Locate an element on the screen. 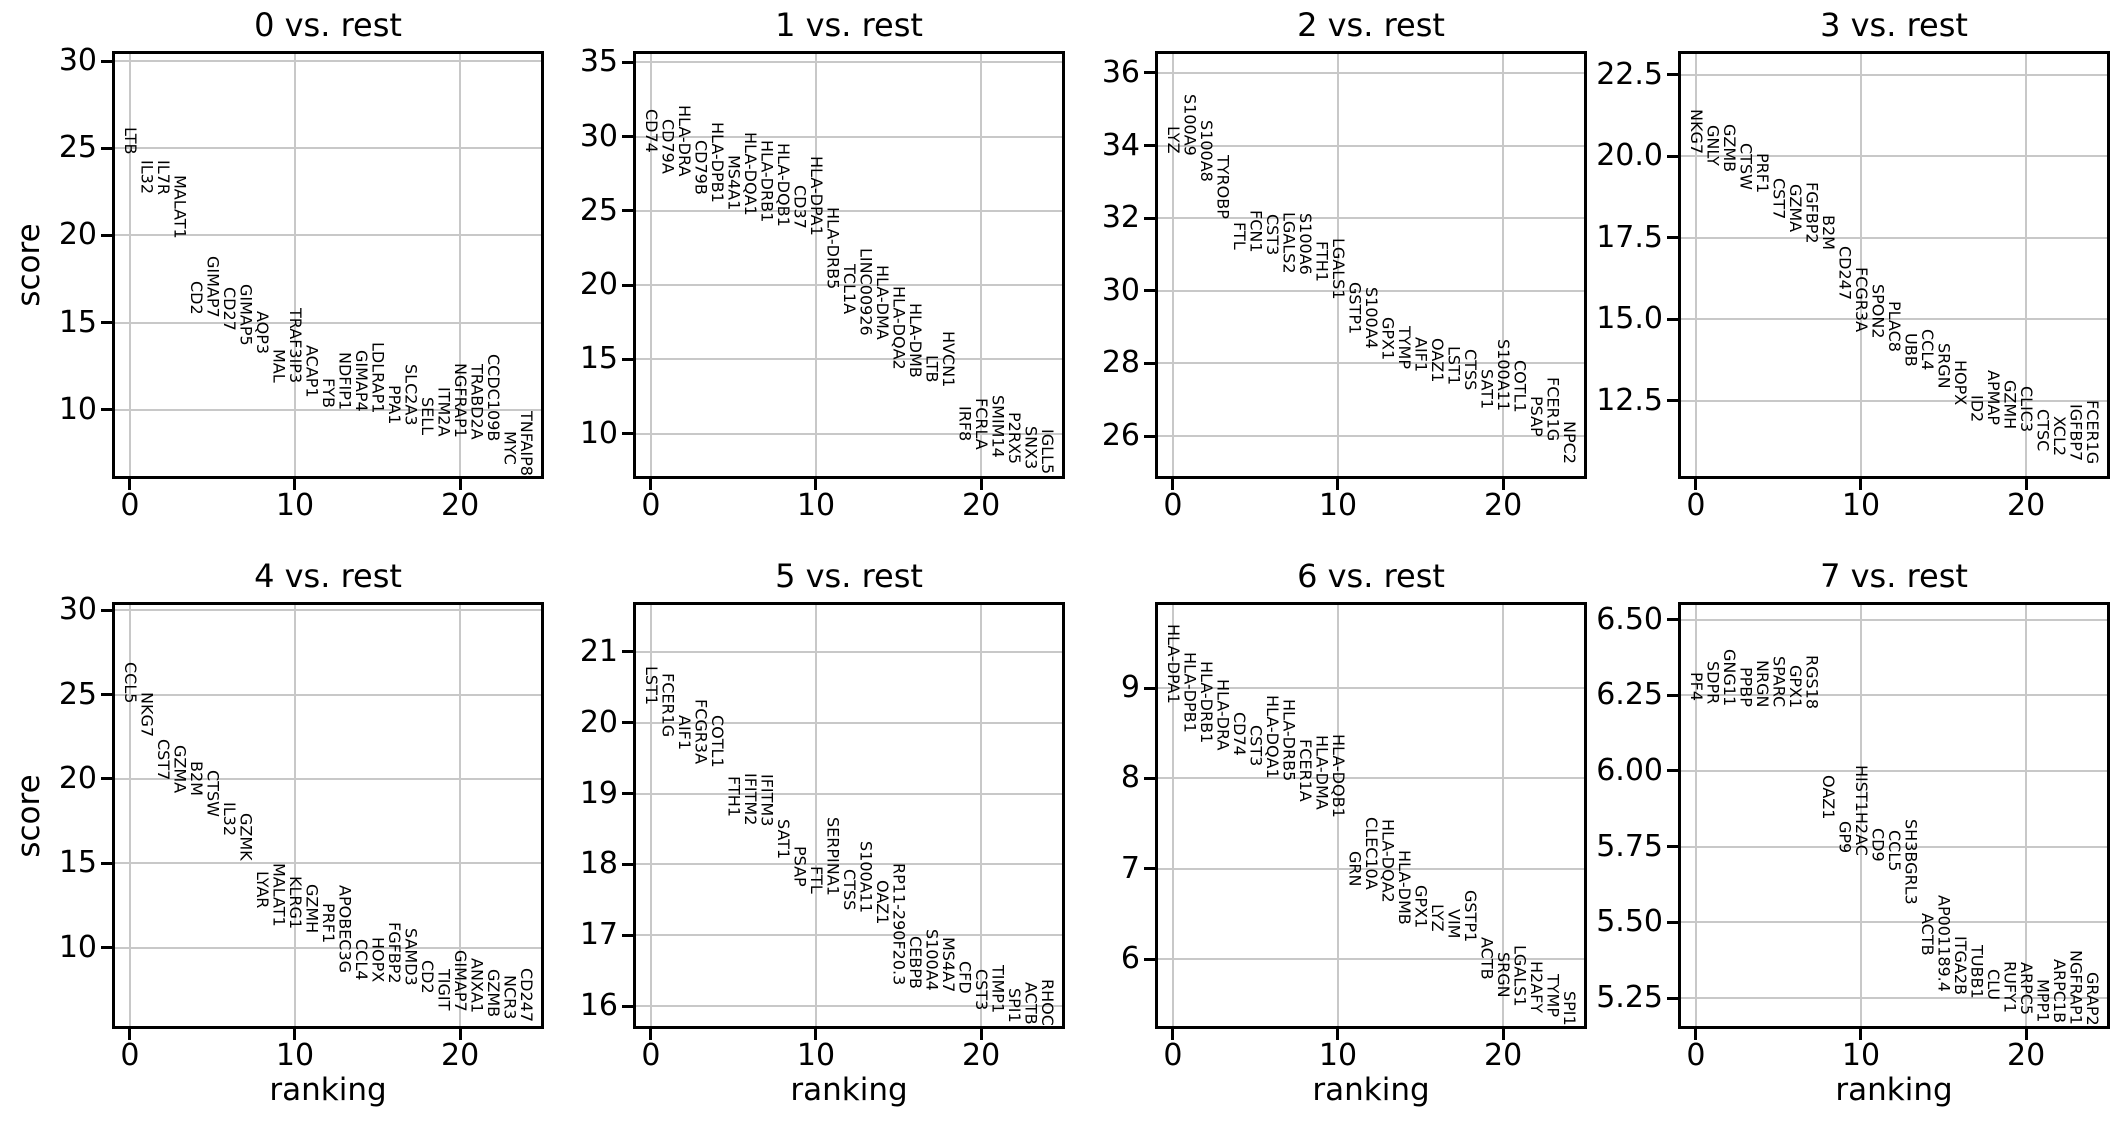 The width and height of the screenshot is (2121, 1123). gene-label: CLEC10A is located at coordinates (1371, 853).